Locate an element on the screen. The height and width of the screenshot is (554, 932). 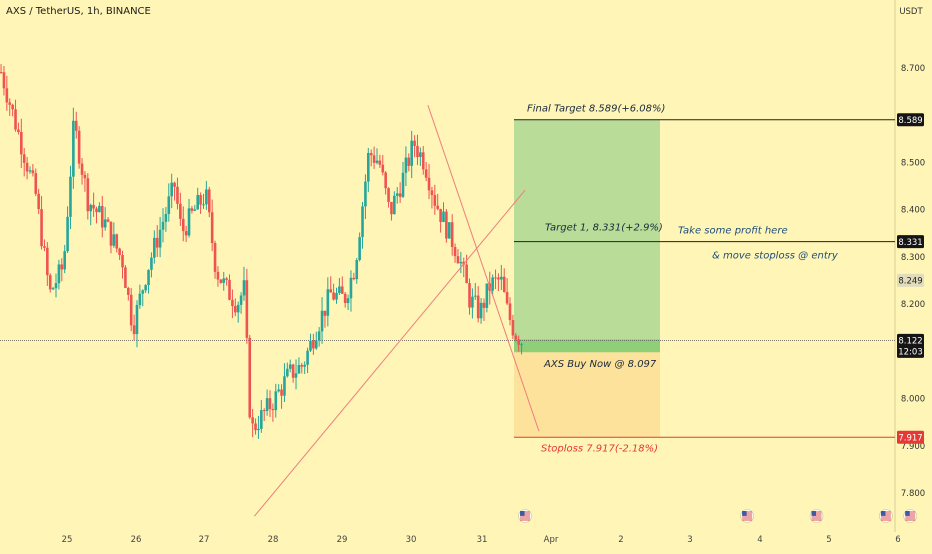
y-tick-label: 8.200 is located at coordinates (913, 305).